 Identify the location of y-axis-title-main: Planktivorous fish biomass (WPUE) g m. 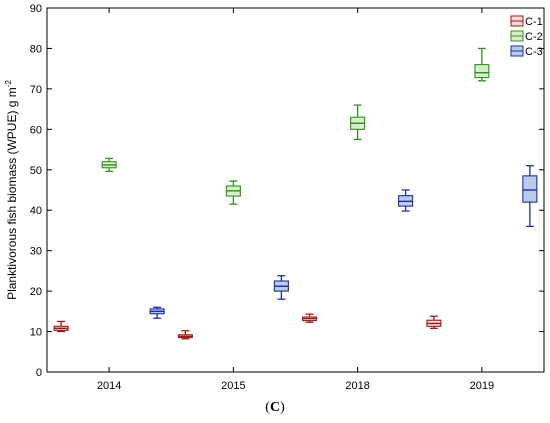
(12, 193).